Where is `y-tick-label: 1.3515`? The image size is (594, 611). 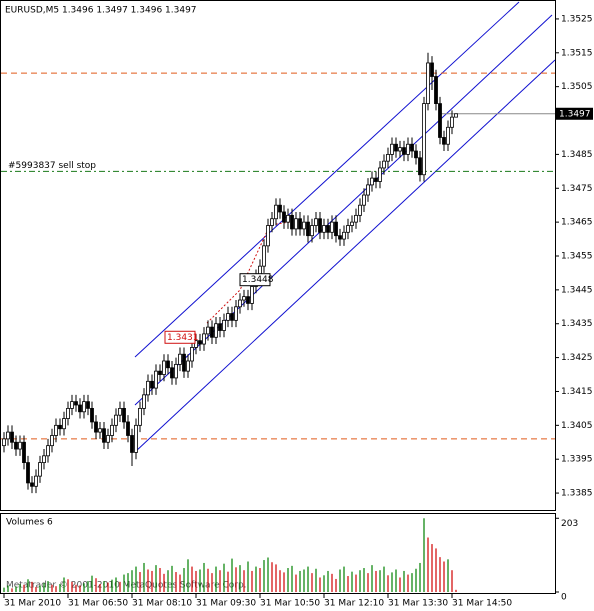
y-tick-label: 1.3515 is located at coordinates (577, 53).